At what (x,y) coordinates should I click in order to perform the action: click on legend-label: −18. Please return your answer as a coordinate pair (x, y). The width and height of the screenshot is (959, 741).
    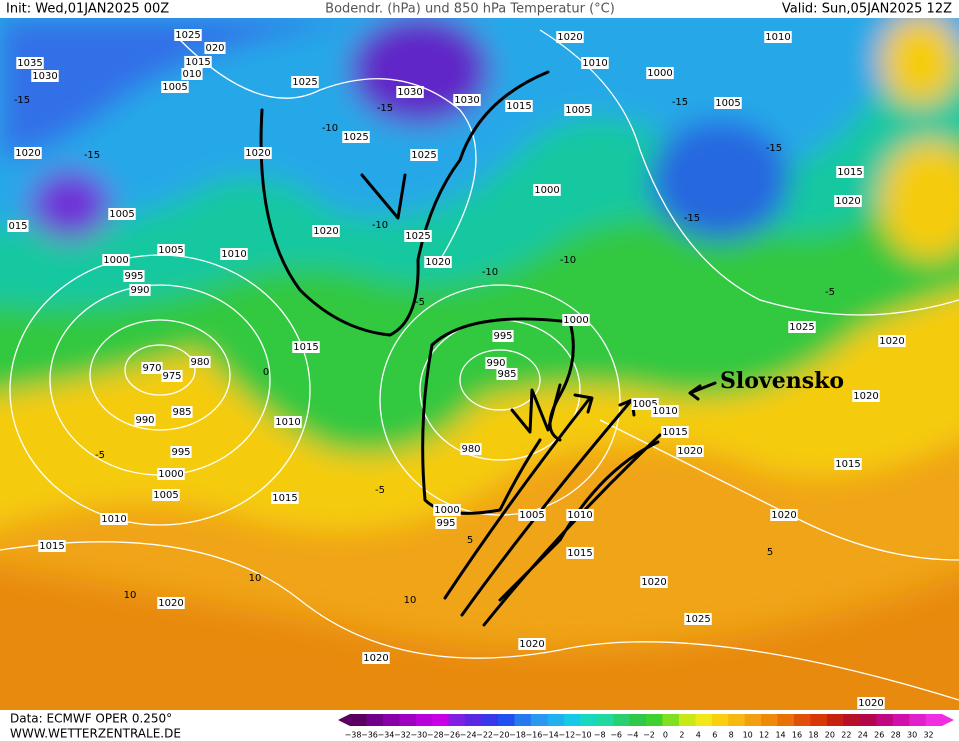
    Looking at the image, I should click on (517, 735).